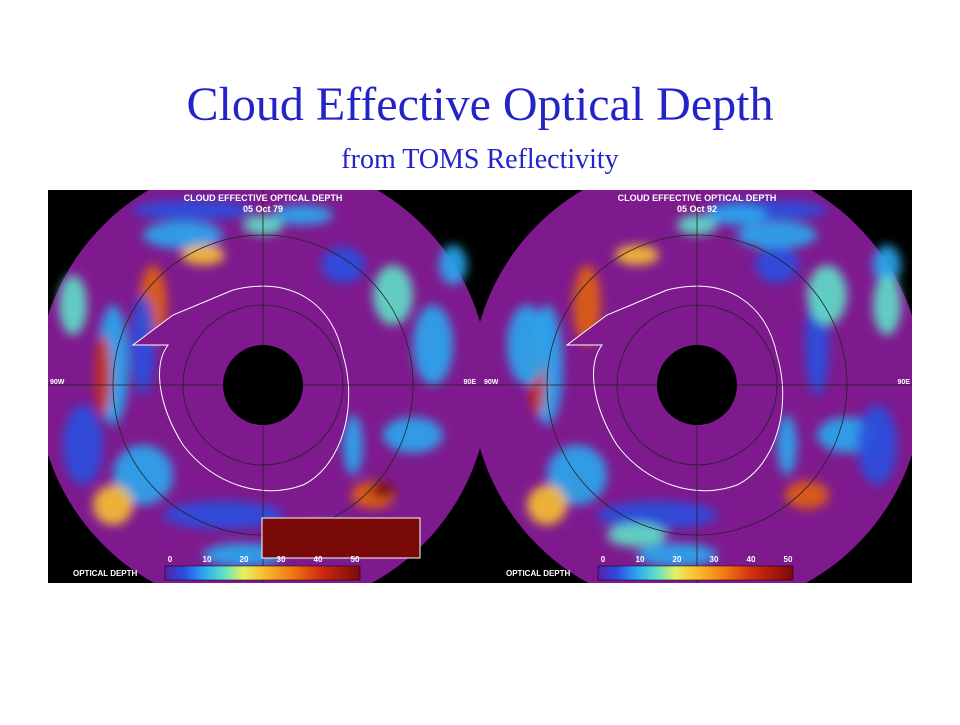 This screenshot has width=960, height=725. What do you see at coordinates (341, 538) in the screenshot?
I see `missing-data` at bounding box center [341, 538].